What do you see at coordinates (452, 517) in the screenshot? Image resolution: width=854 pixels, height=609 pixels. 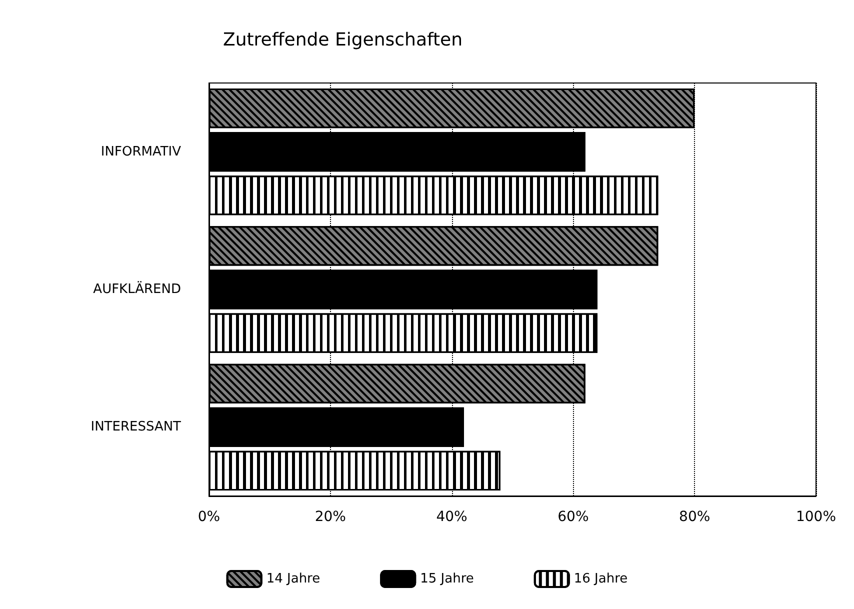 I see `x-tick-label: 40%` at bounding box center [452, 517].